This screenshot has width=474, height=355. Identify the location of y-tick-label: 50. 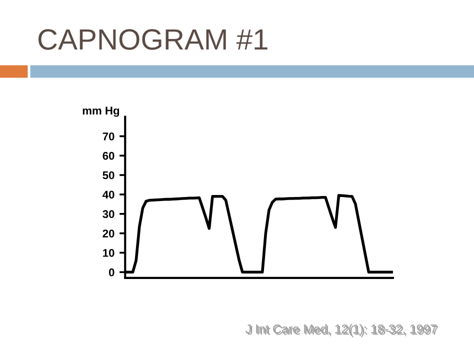
(108, 175).